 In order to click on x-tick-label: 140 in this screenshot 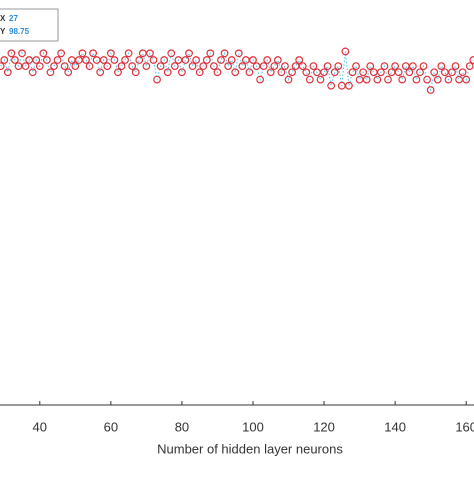, I will do `click(395, 426)`.